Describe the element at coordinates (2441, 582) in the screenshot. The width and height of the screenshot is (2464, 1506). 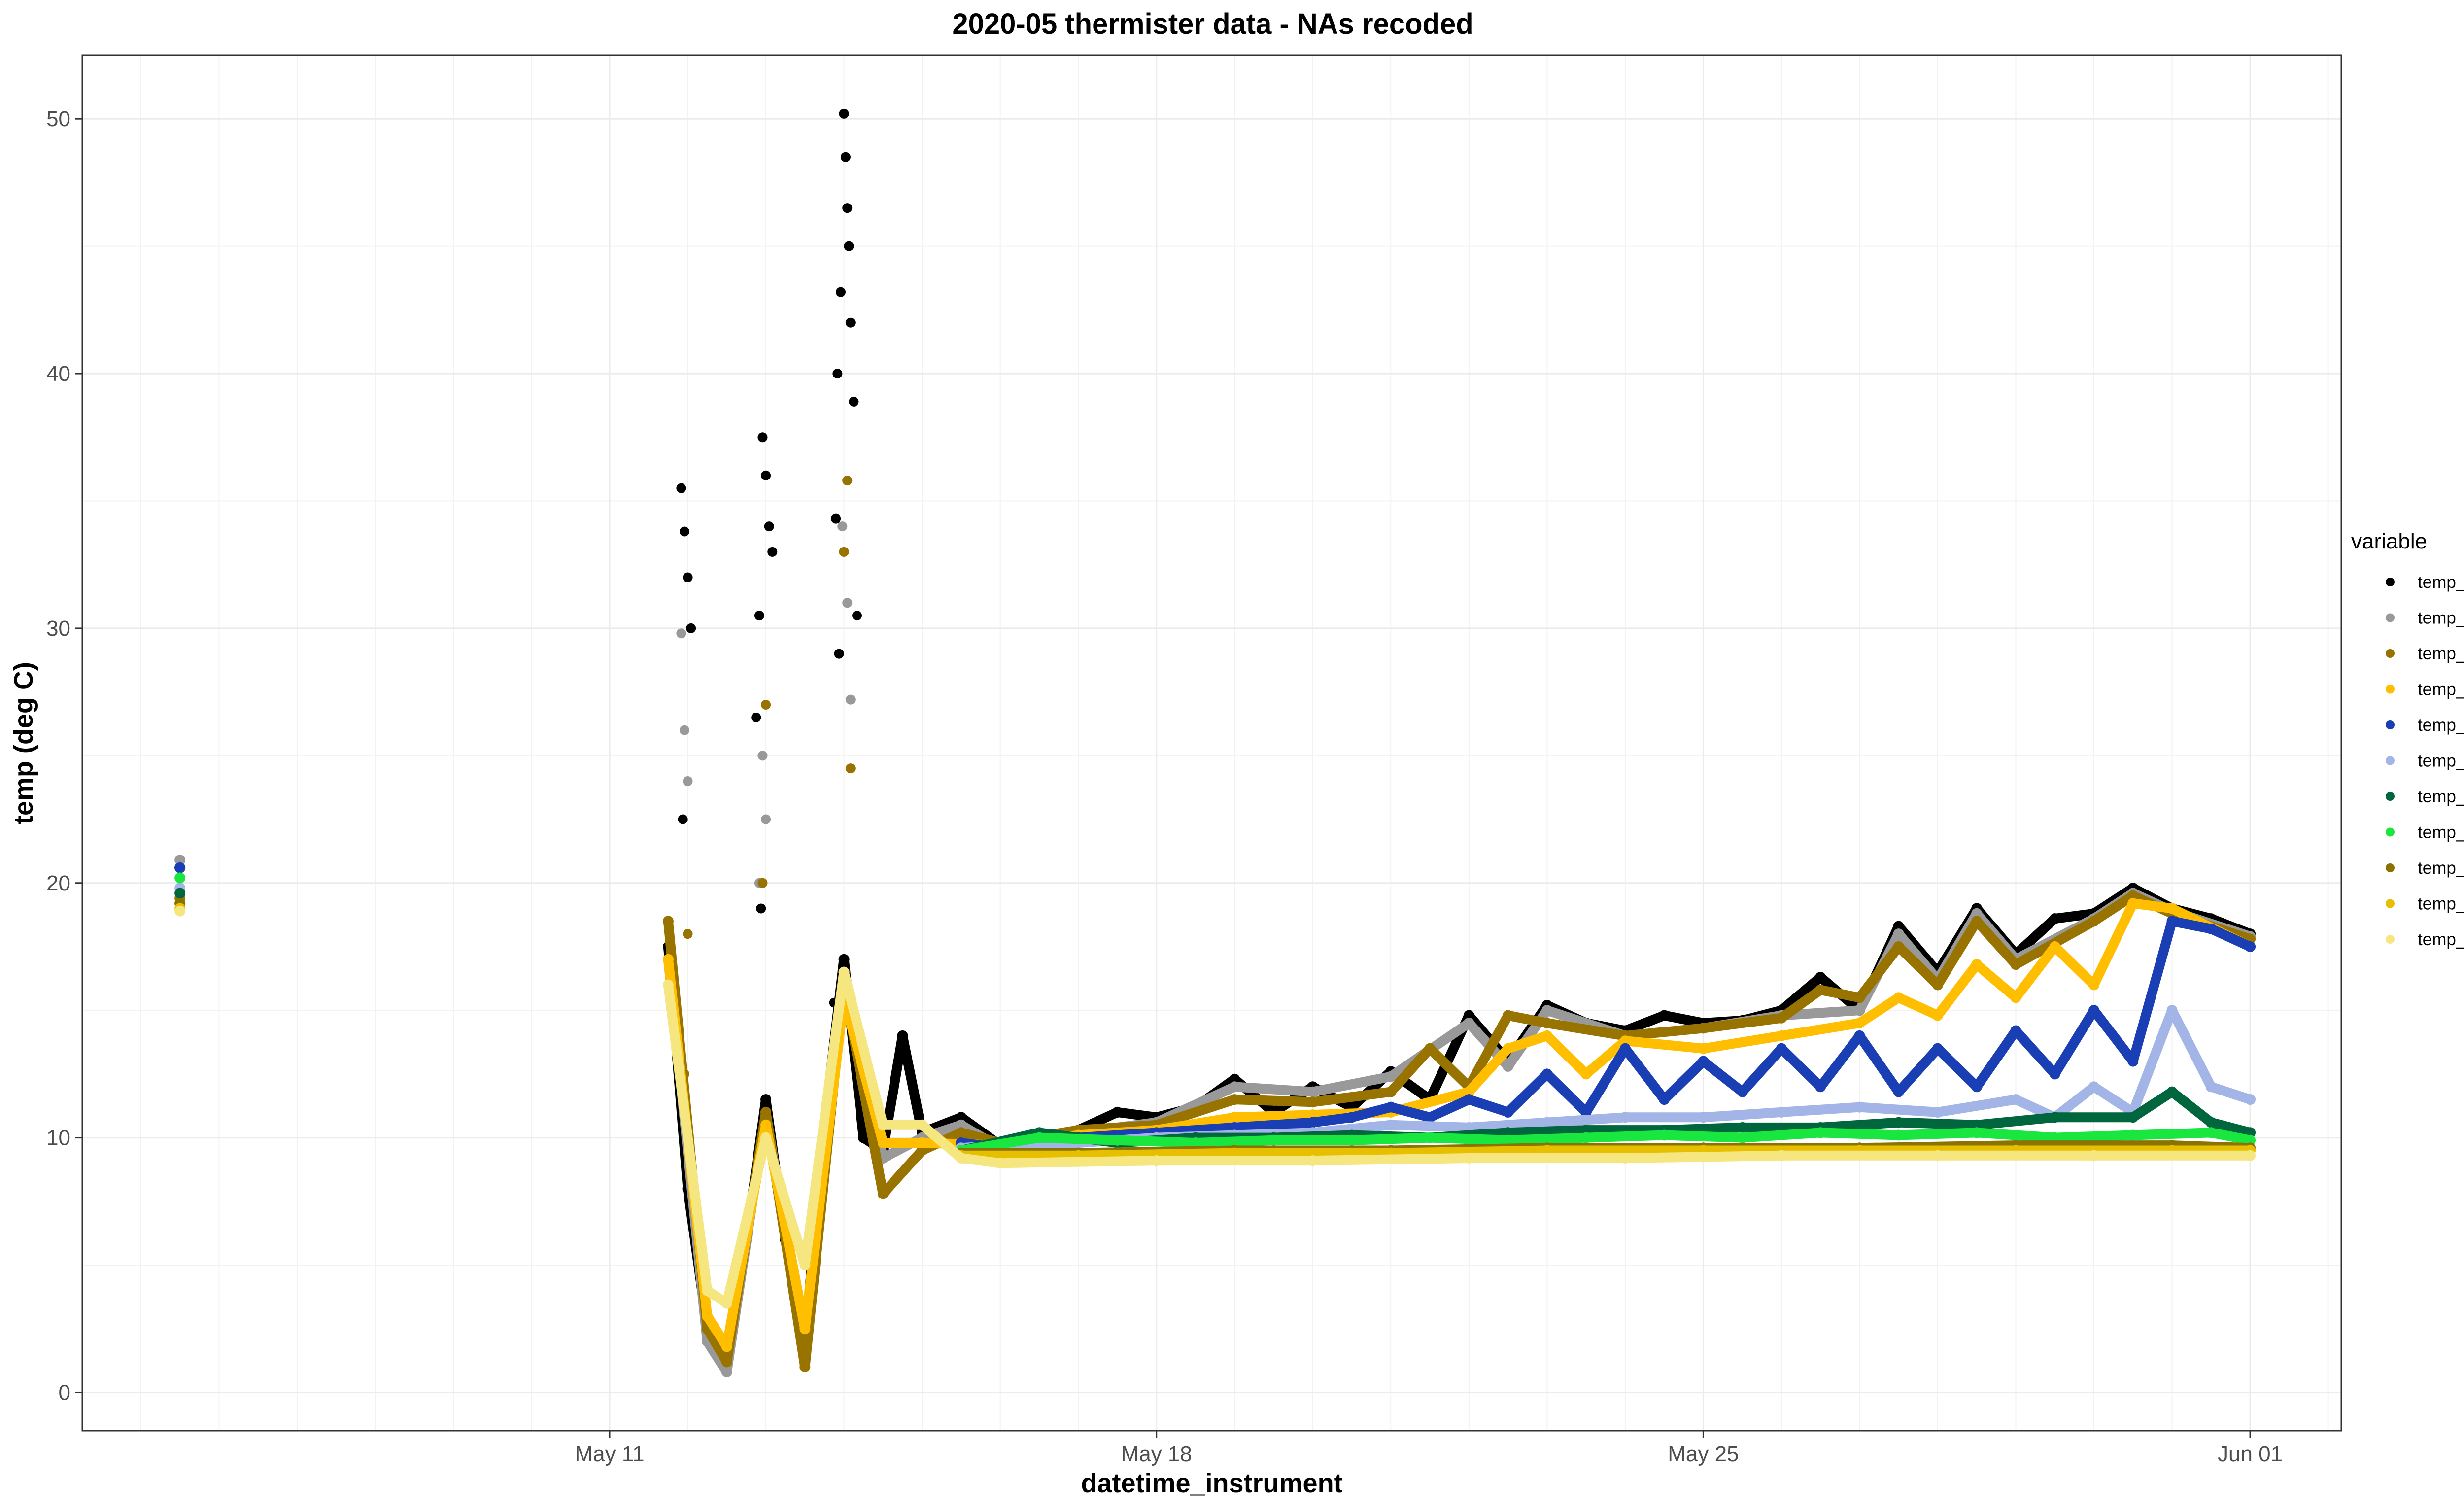
I see `legend-label: temp_C_0.5m` at that location.